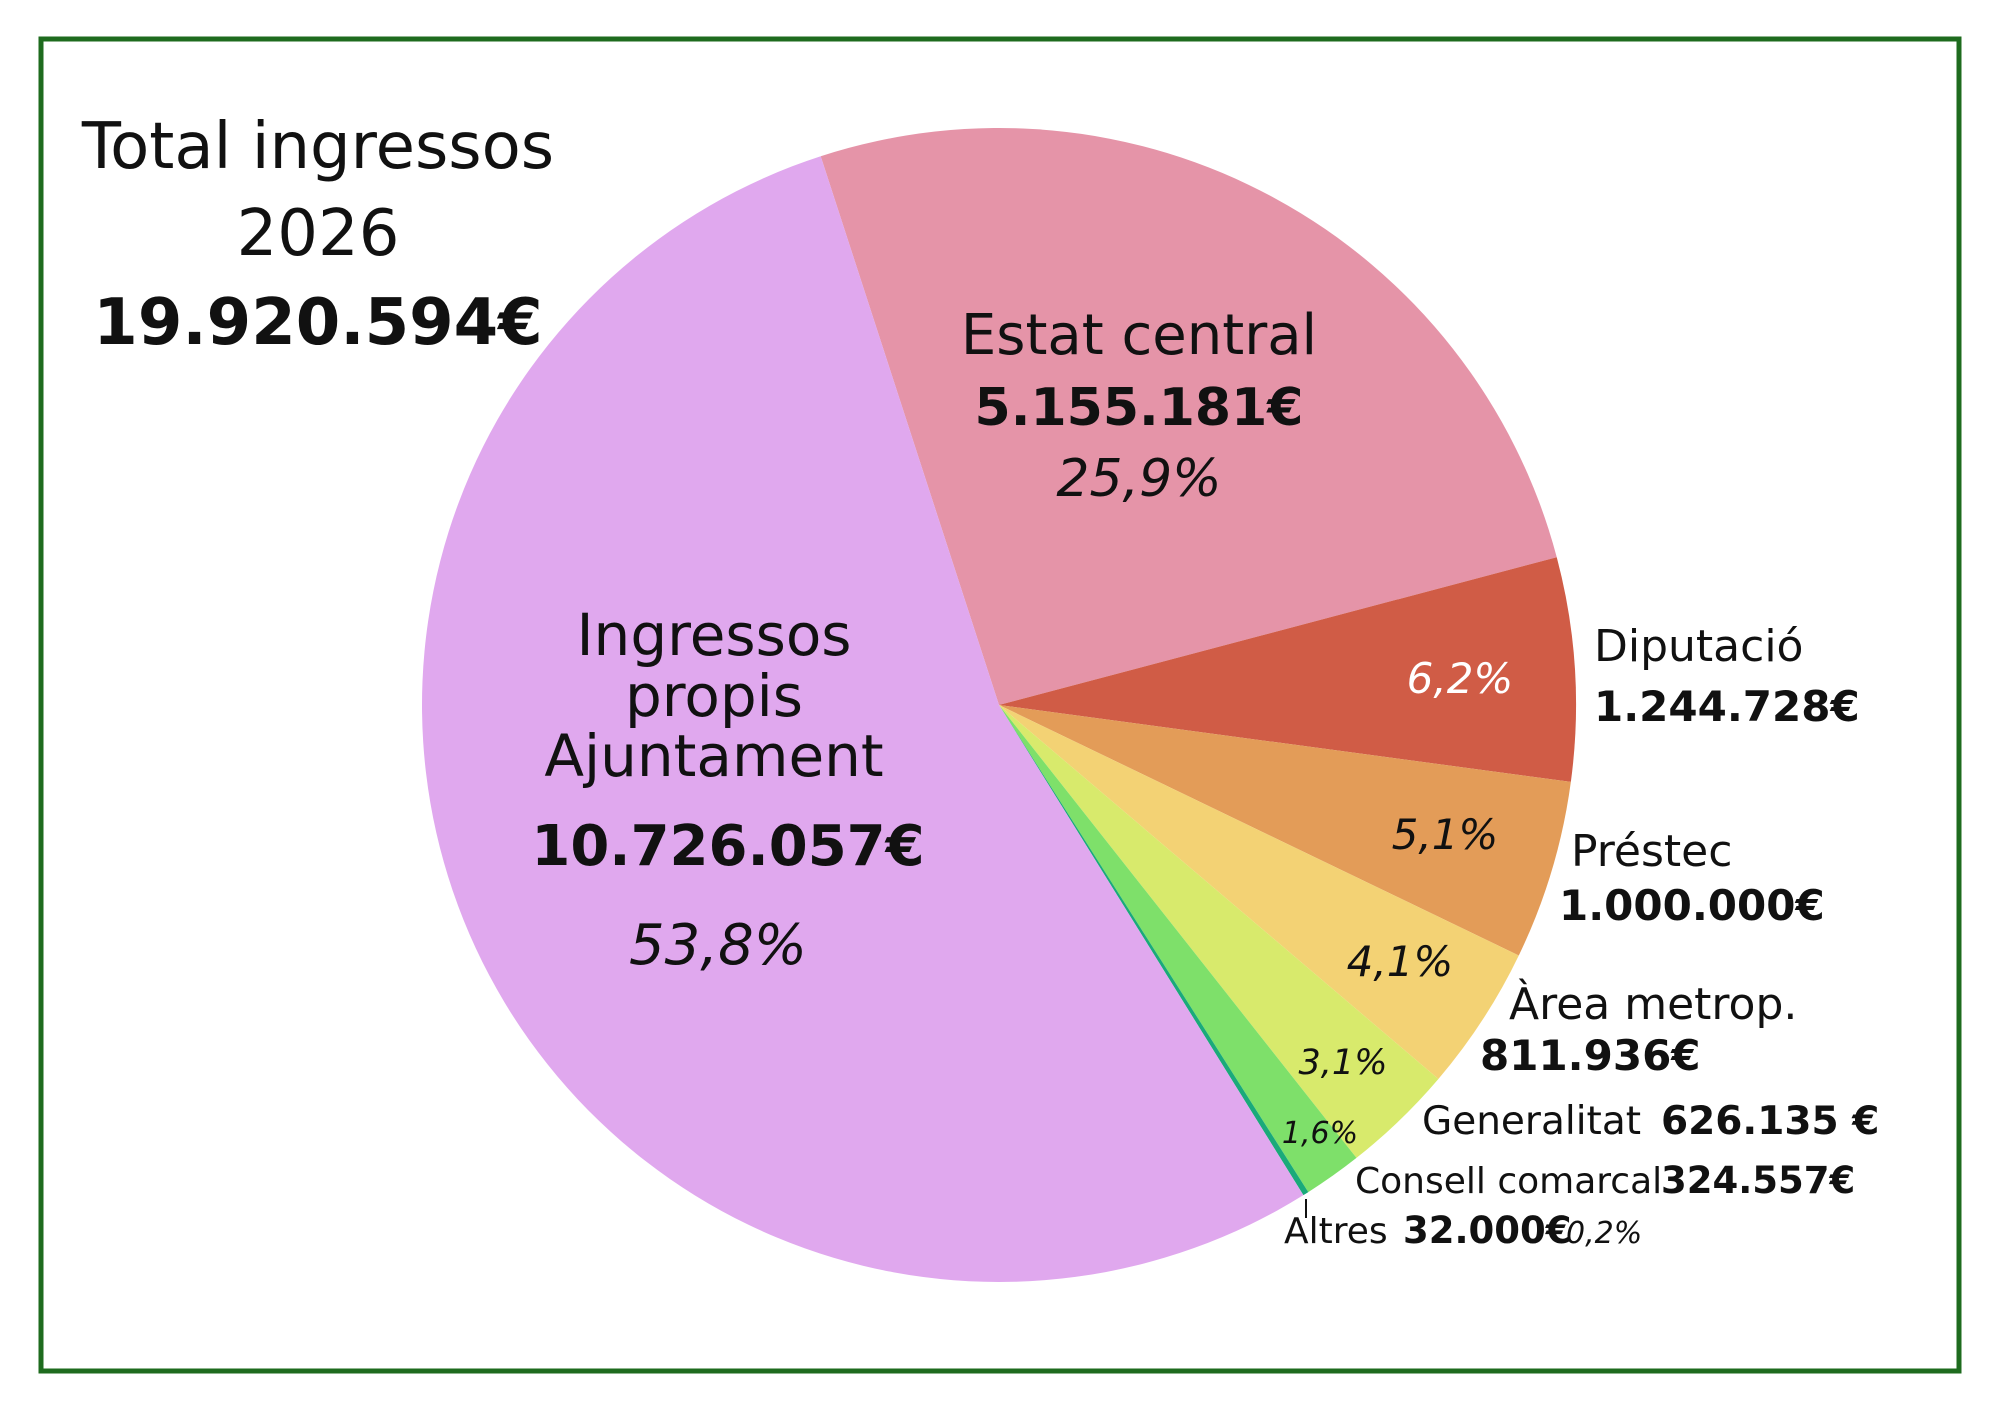 This screenshot has width=2000, height=1414. What do you see at coordinates (1531, 1121) in the screenshot?
I see `label-generalitat: Generalitat` at bounding box center [1531, 1121].